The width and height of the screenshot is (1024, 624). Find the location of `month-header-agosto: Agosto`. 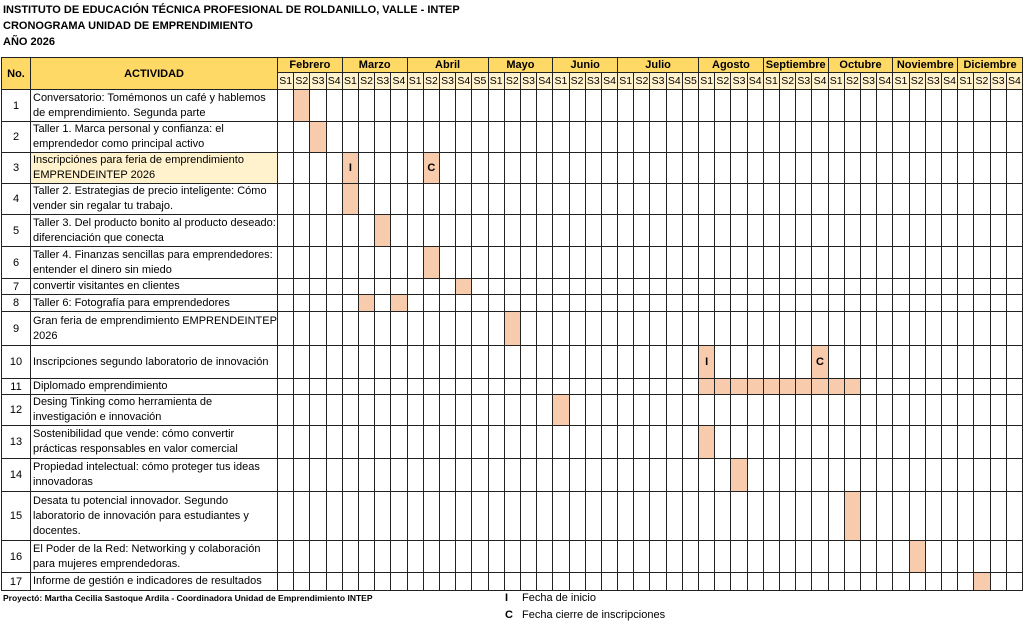

month-header-agosto: Agosto is located at coordinates (731, 65).